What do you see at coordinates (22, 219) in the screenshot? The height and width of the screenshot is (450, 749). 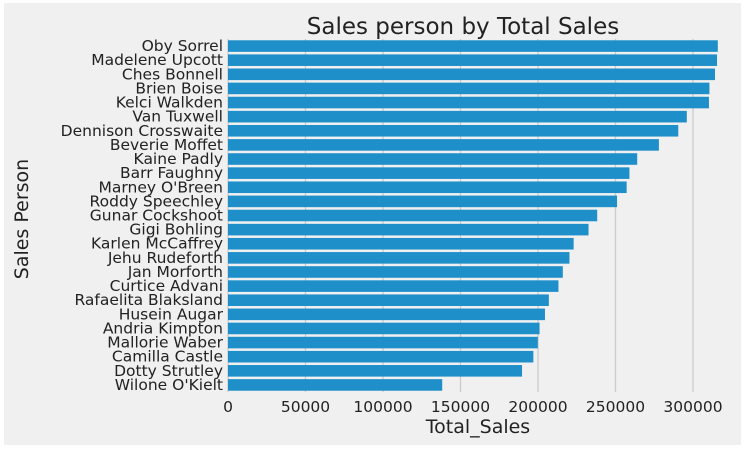 I see `y-axis-label: Sales Person` at bounding box center [22, 219].